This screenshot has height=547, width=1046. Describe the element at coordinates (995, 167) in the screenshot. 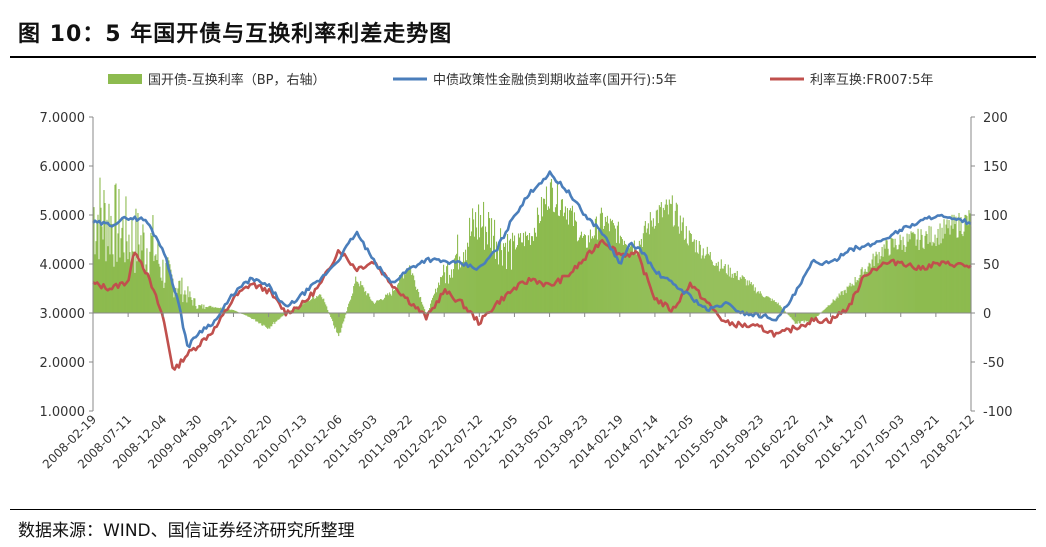

I see `right-axis-label: 150` at that location.